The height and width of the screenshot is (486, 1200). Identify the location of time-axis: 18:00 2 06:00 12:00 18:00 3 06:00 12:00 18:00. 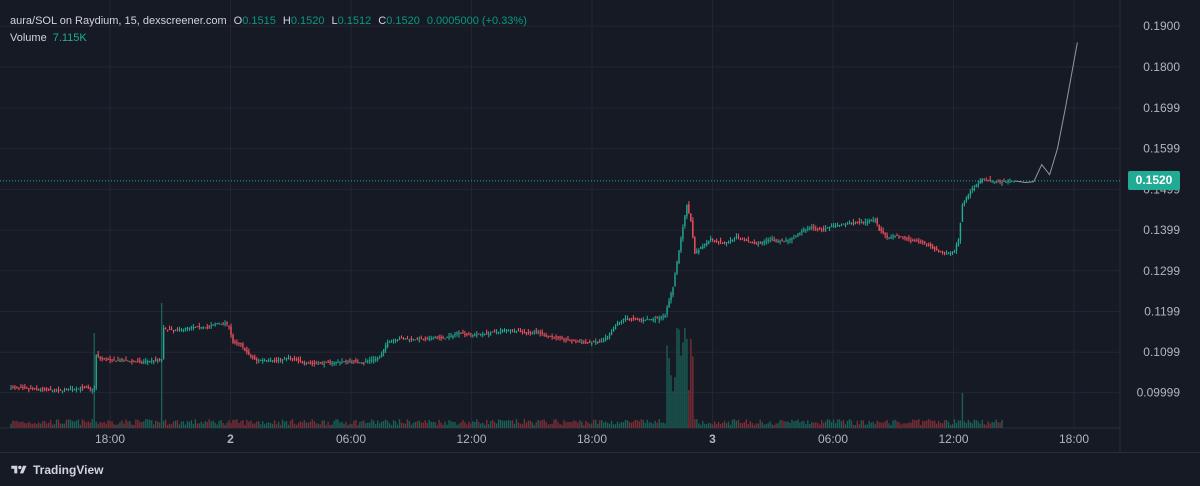
(592, 439).